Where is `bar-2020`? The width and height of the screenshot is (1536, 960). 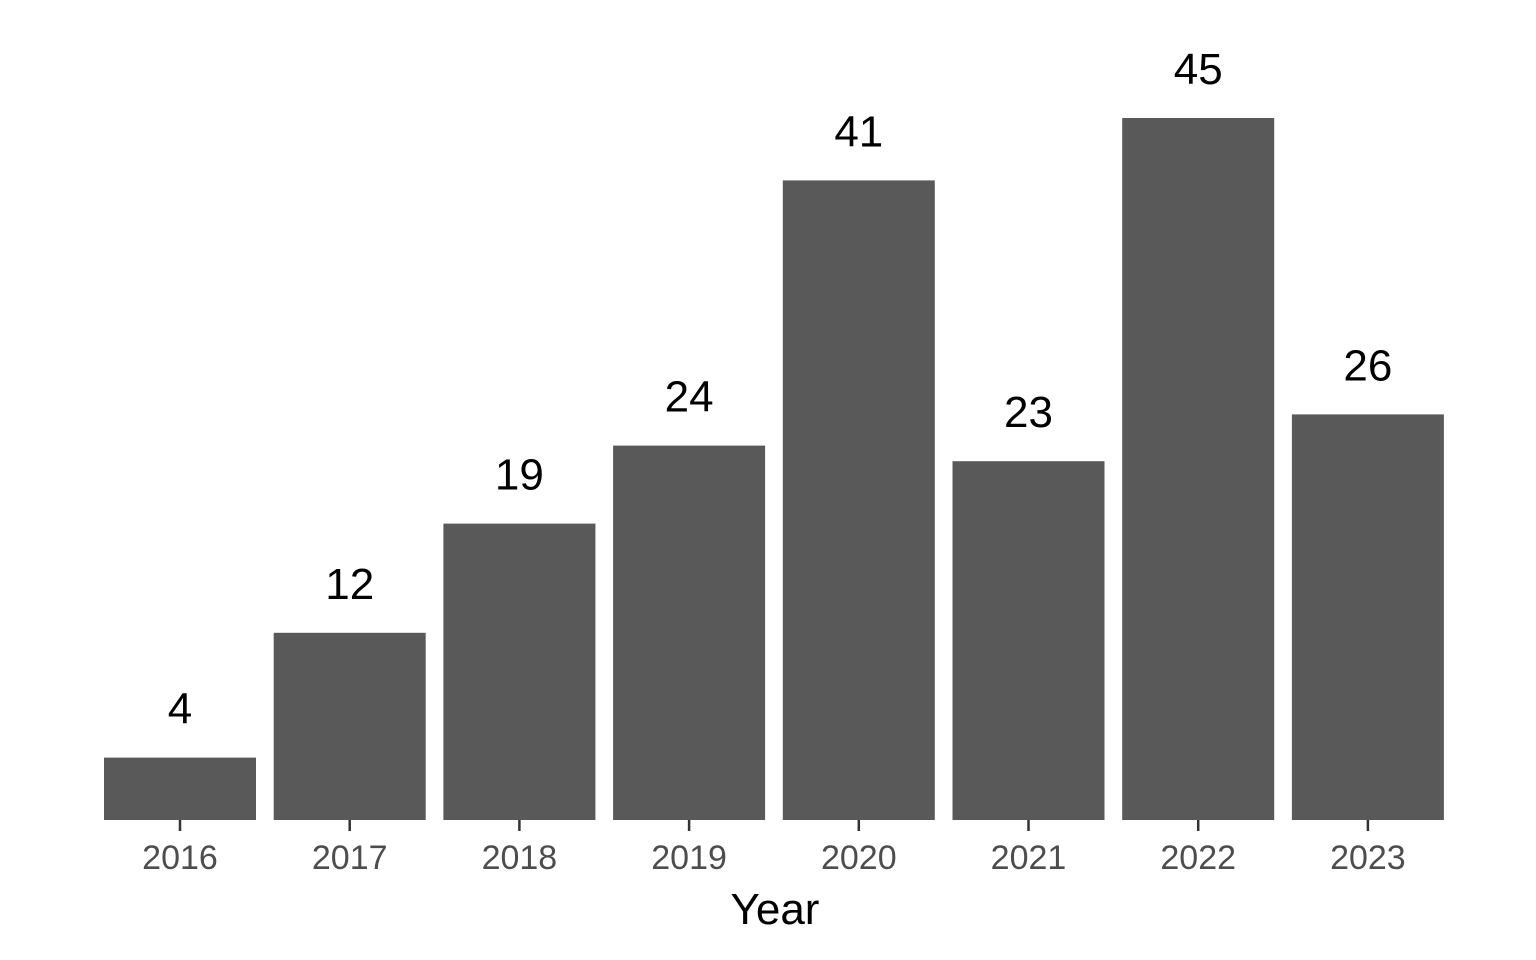 bar-2020 is located at coordinates (858, 500).